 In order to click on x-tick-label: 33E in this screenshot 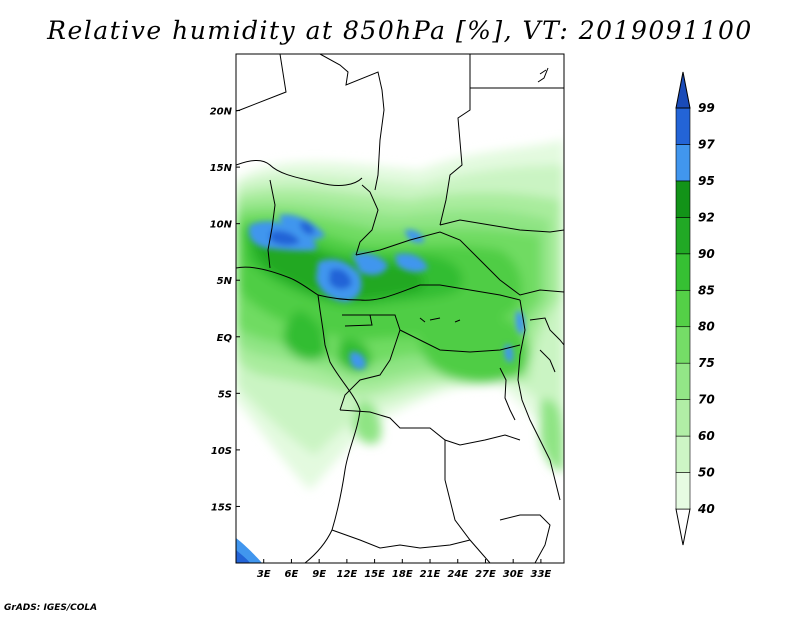, I will do `click(541, 574)`.